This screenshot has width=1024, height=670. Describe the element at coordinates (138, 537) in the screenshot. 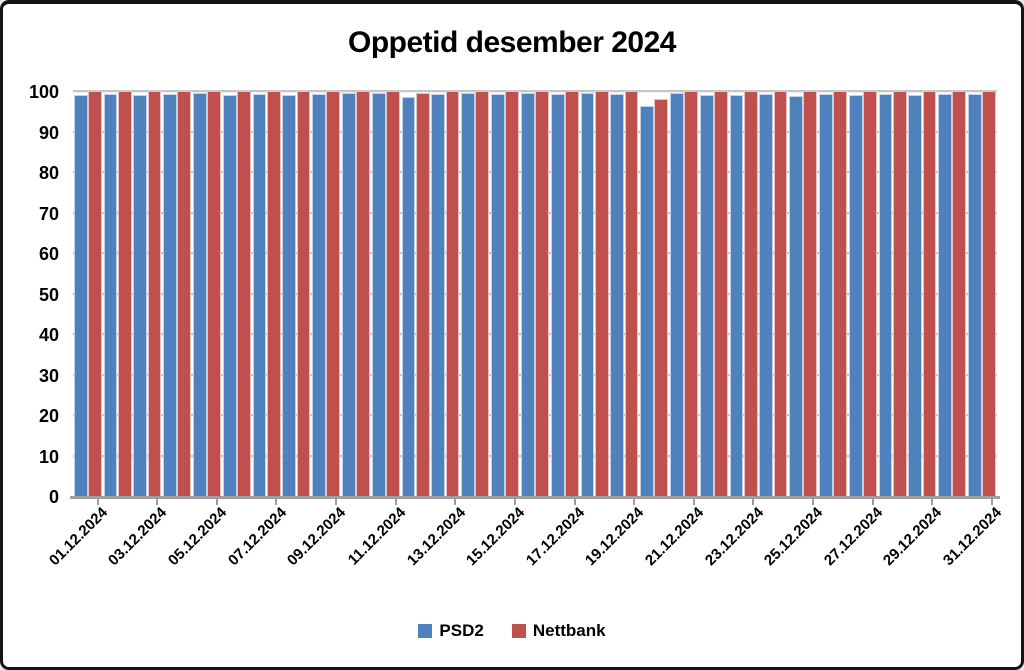

I see `x-axis-label-03.12.2024: 03.12.2024` at that location.